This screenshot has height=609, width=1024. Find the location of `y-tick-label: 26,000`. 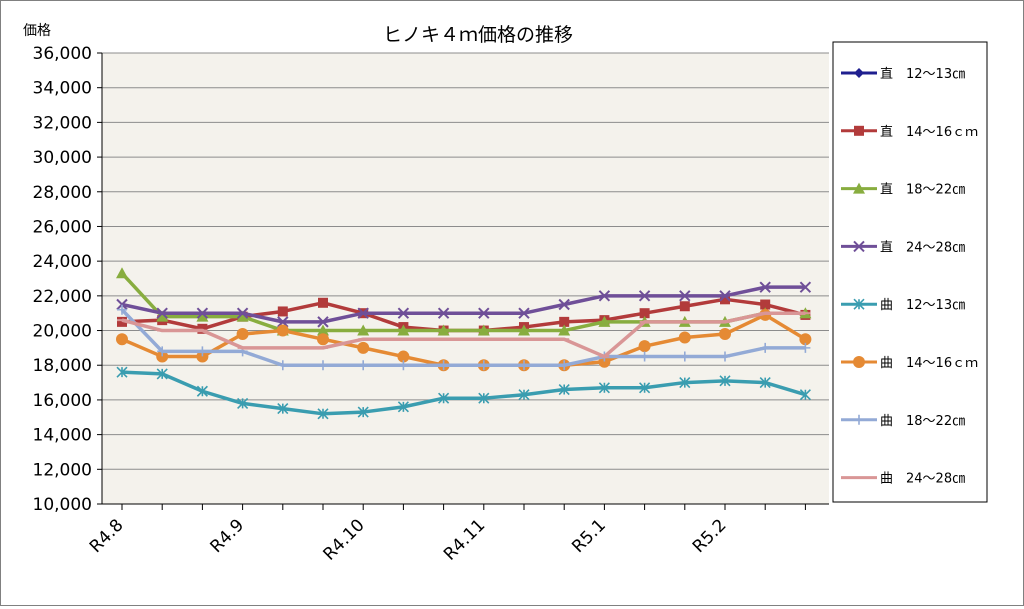

y-tick-label: 26,000 is located at coordinates (62, 227).